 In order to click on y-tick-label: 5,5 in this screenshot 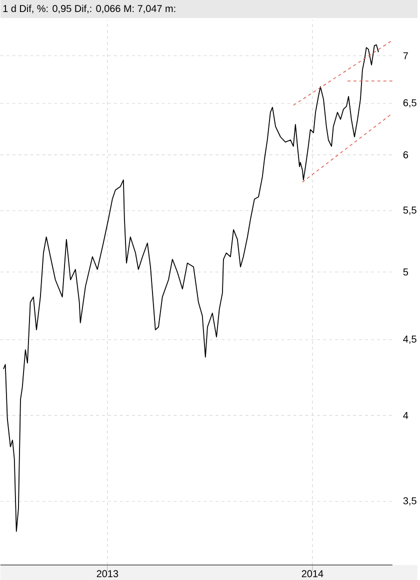, I will do `click(409, 210)`.